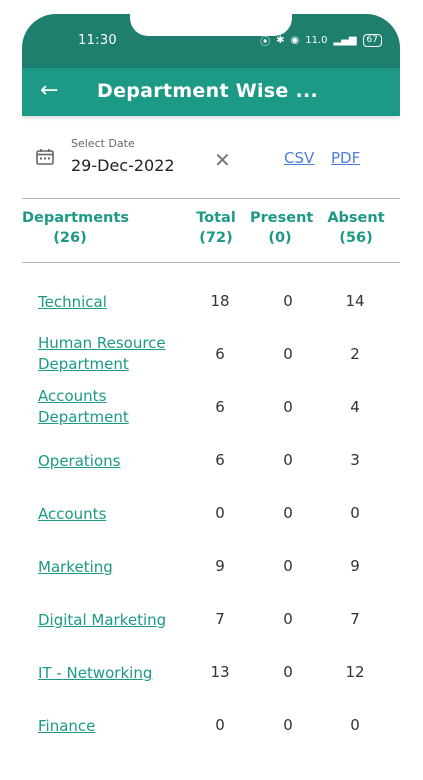 This screenshot has width=423, height=780. What do you see at coordinates (67, 726) in the screenshot?
I see `department-link: Finance` at bounding box center [67, 726].